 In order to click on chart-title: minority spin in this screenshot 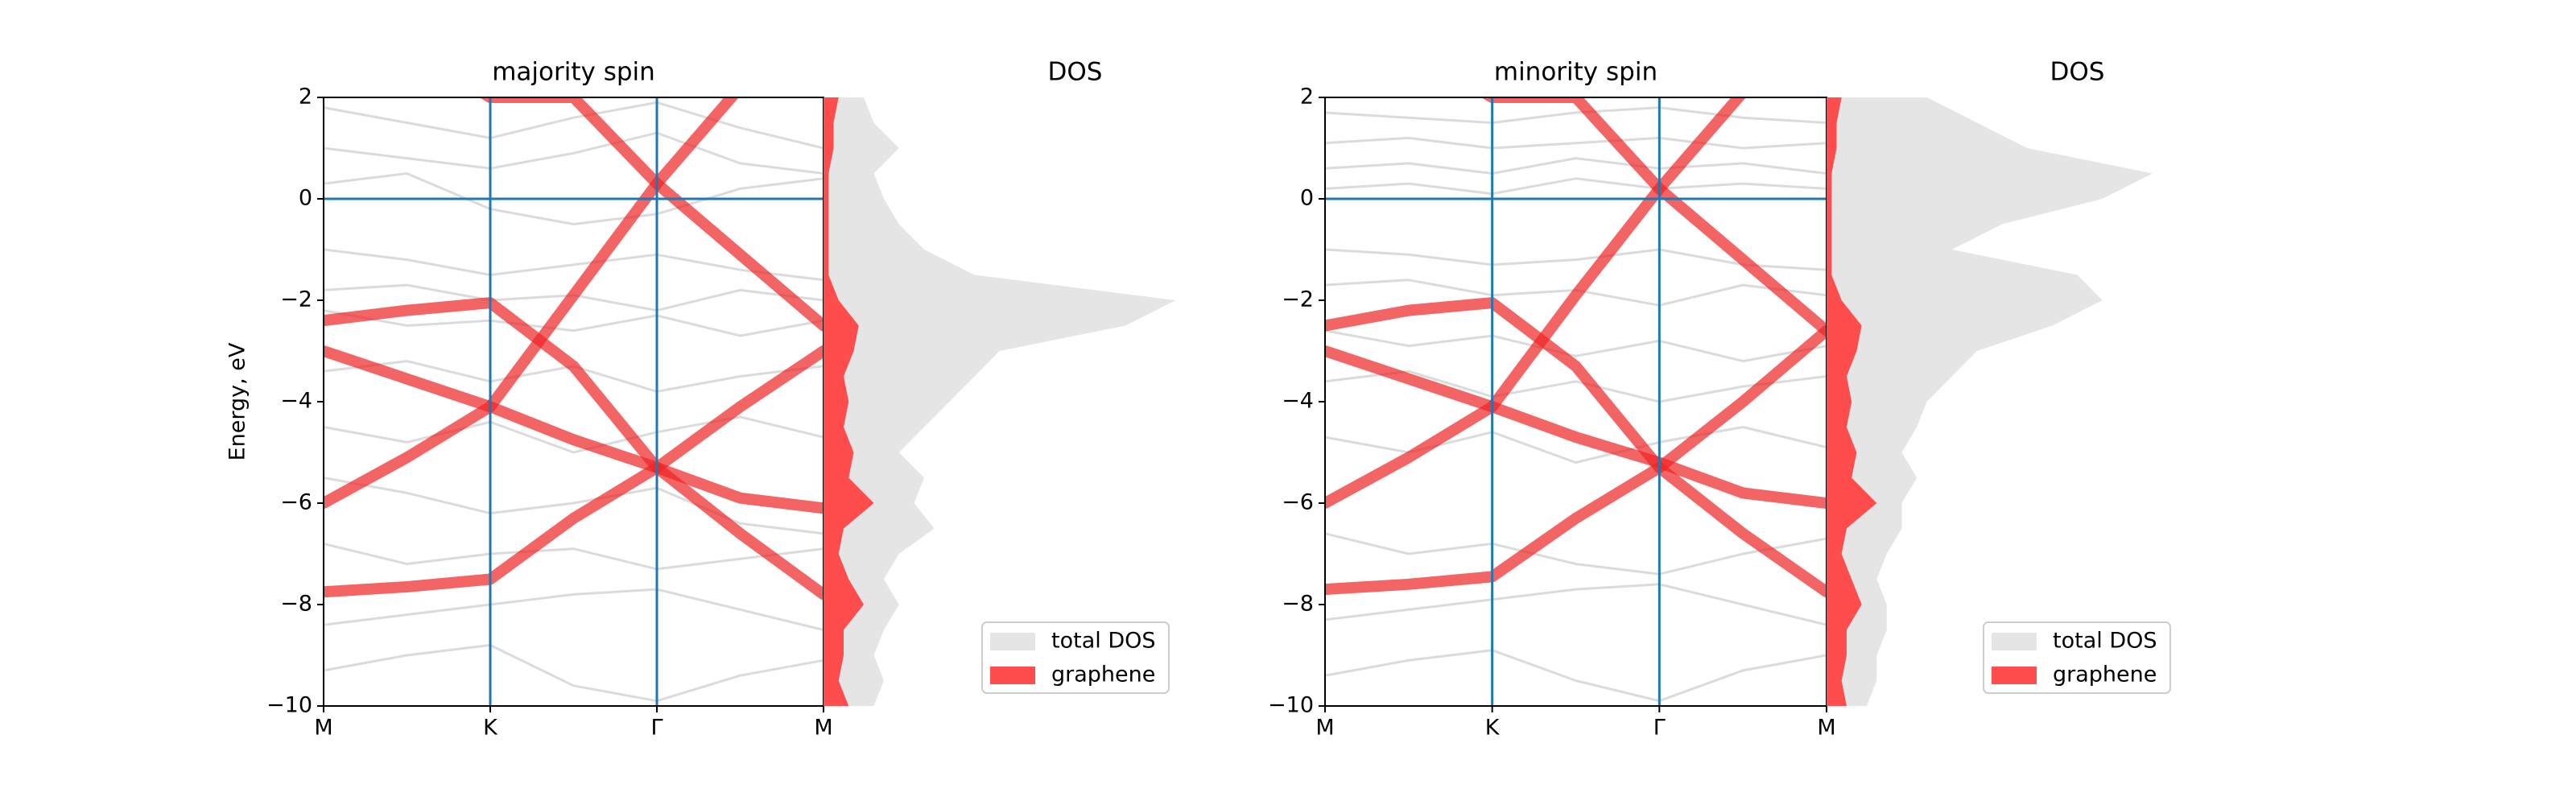, I will do `click(1575, 72)`.